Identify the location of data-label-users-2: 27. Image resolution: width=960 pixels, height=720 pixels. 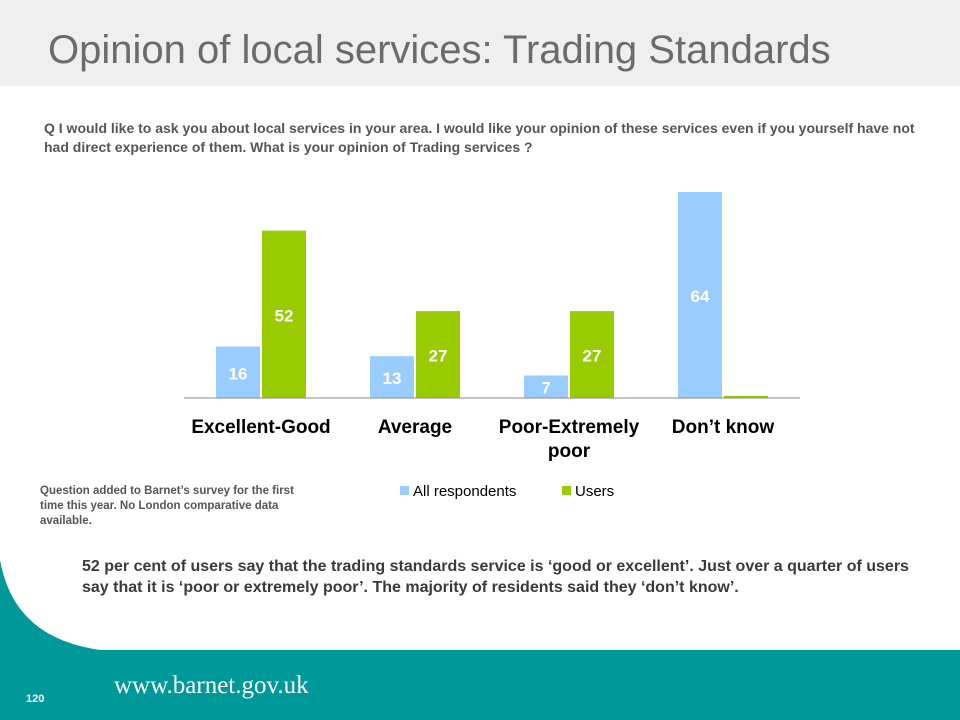
(592, 356).